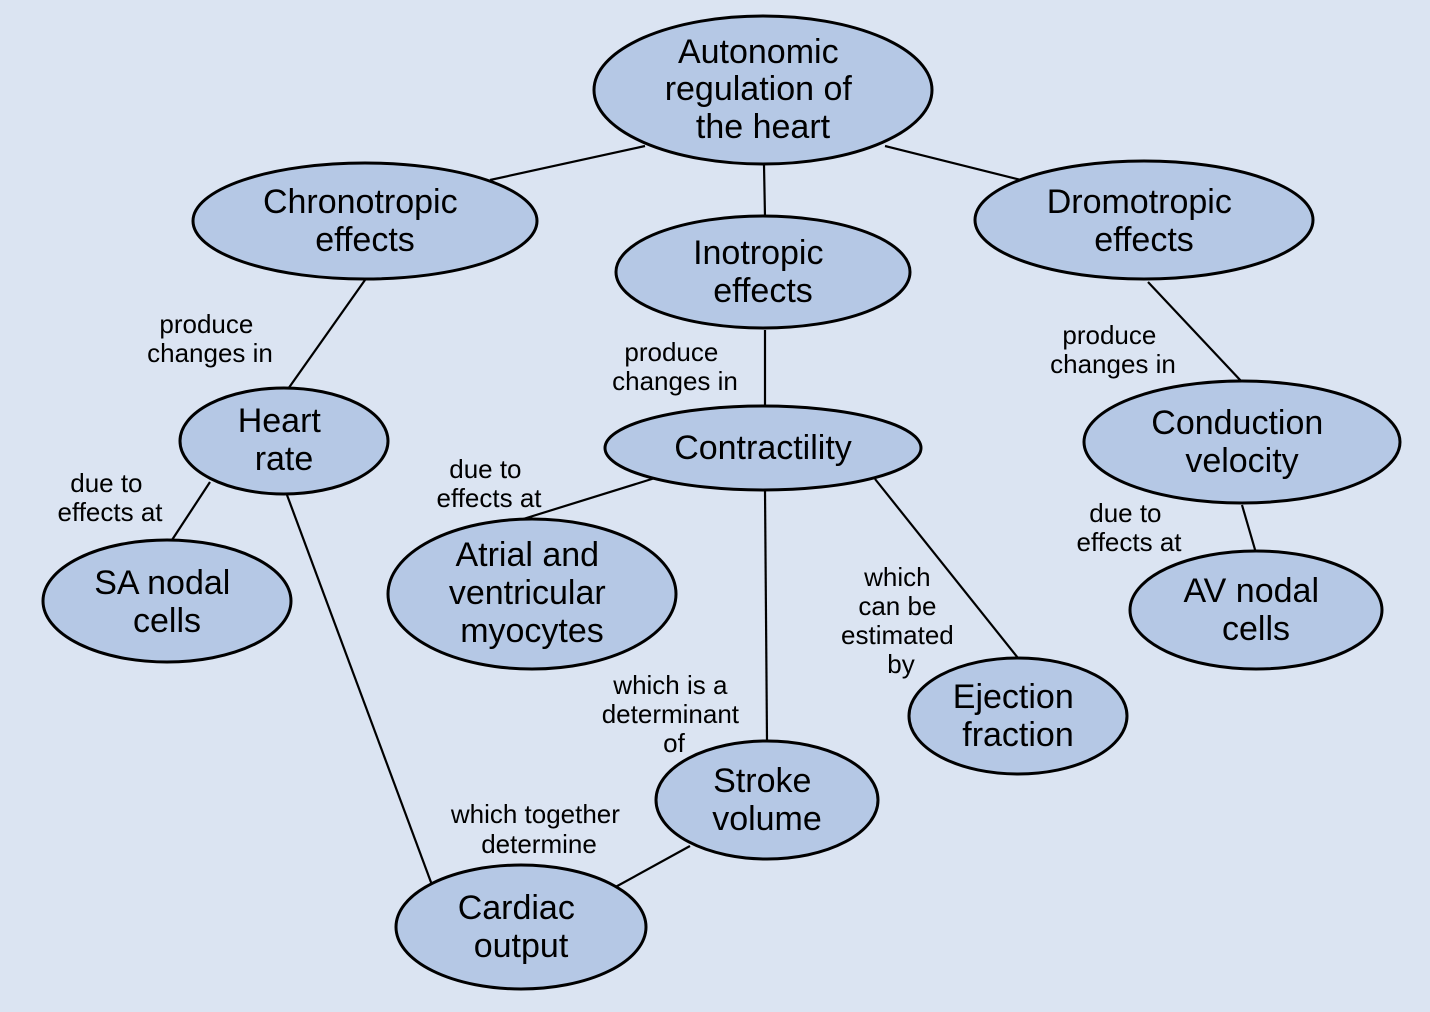  I want to click on edge-heart-rate-sa, so click(190, 512).